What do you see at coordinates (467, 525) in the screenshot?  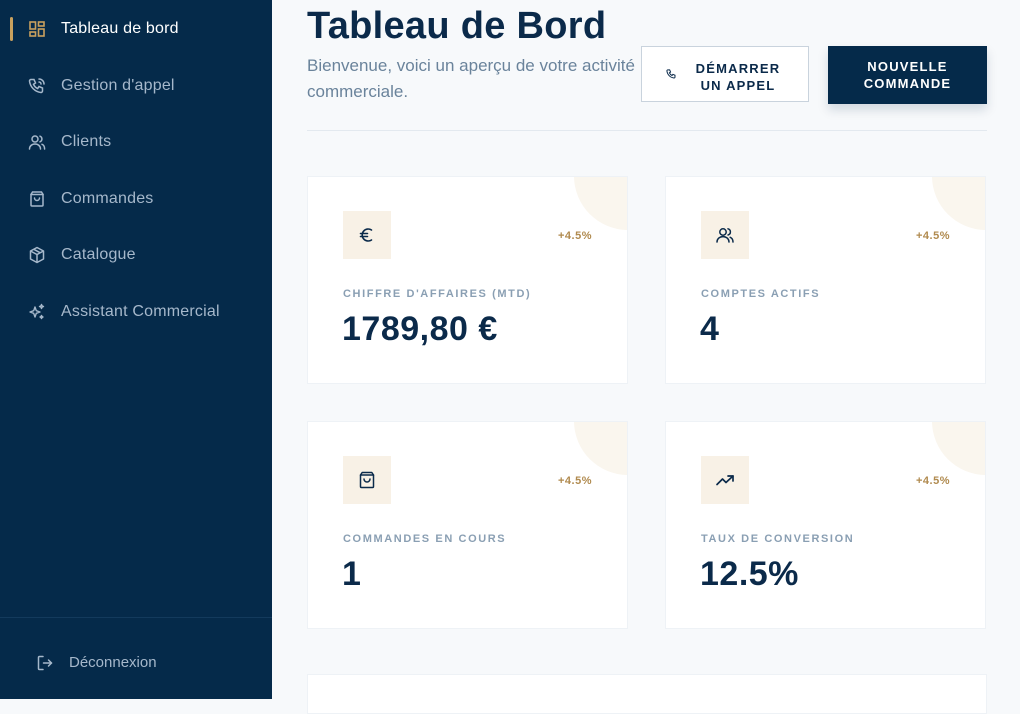 I see `stat-card-pending-orders: +4.5% COMMANDES EN COURS 1` at bounding box center [467, 525].